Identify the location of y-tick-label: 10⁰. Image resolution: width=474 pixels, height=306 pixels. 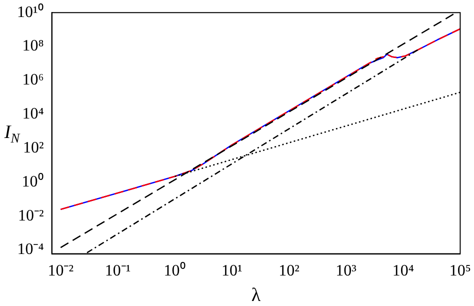
(33, 181).